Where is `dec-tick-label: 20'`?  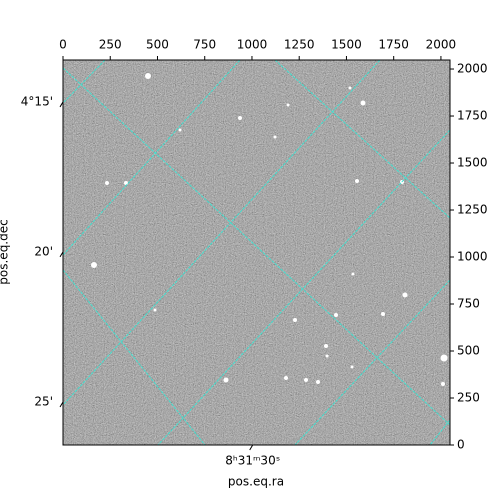
dec-tick-label: 20' is located at coordinates (43, 251).